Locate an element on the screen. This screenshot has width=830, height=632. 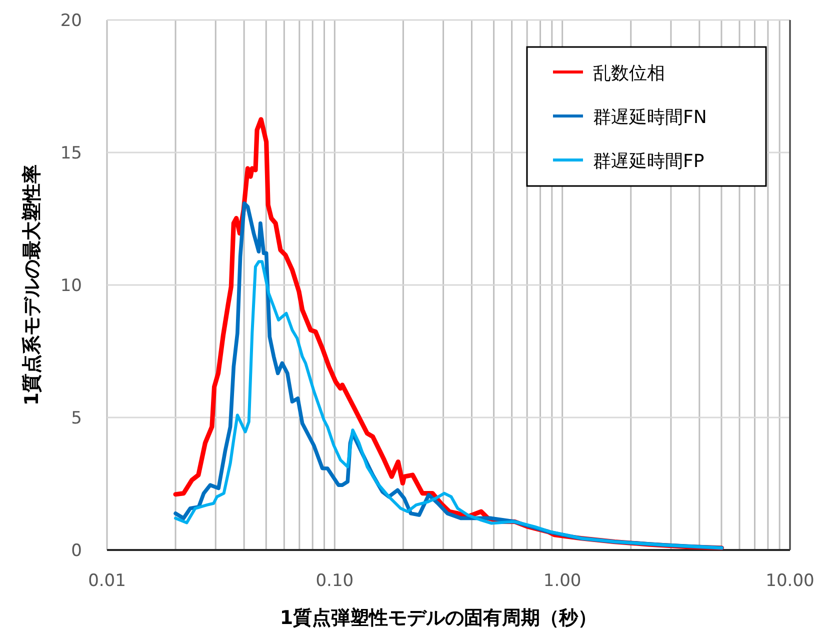
x-tick-label: 10.00 is located at coordinates (790, 581).